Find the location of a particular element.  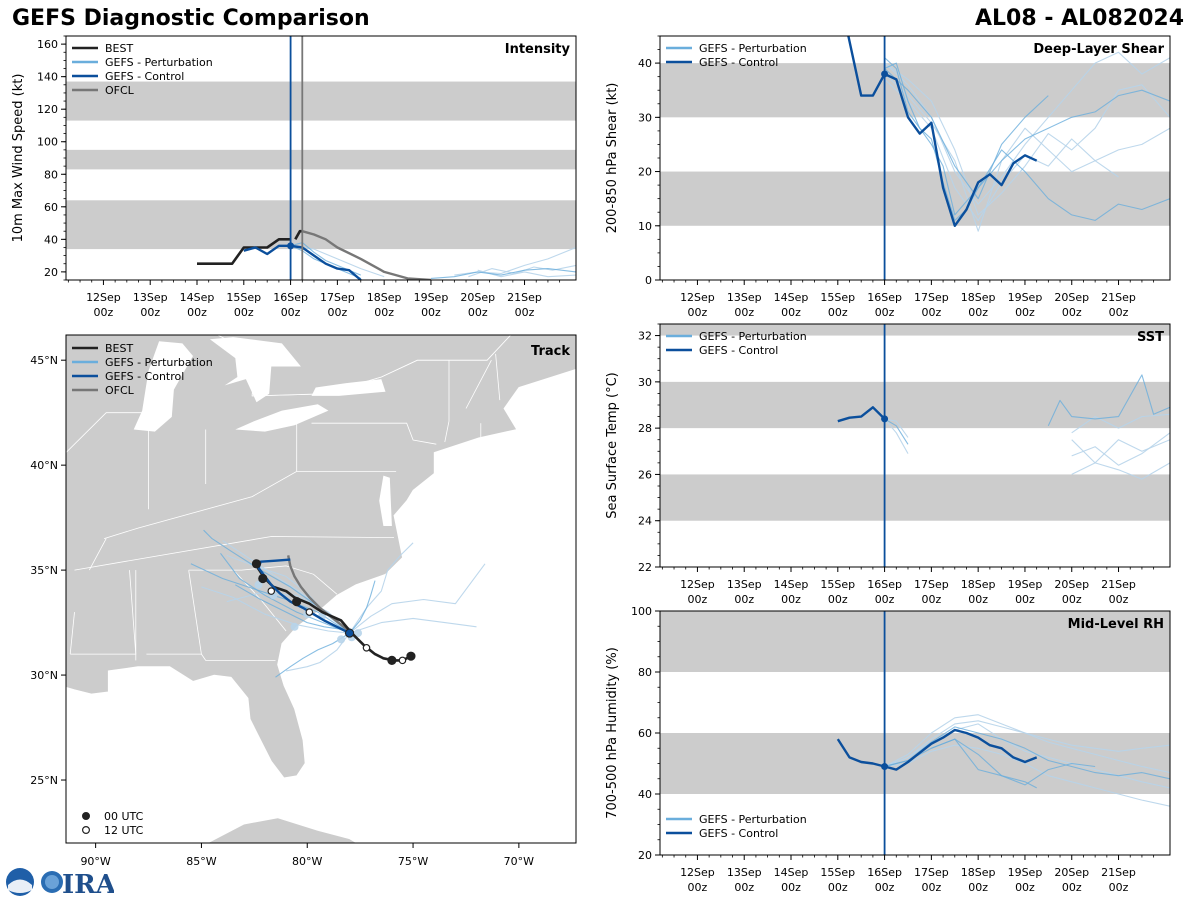

lake-huron is located at coordinates (255, 370).